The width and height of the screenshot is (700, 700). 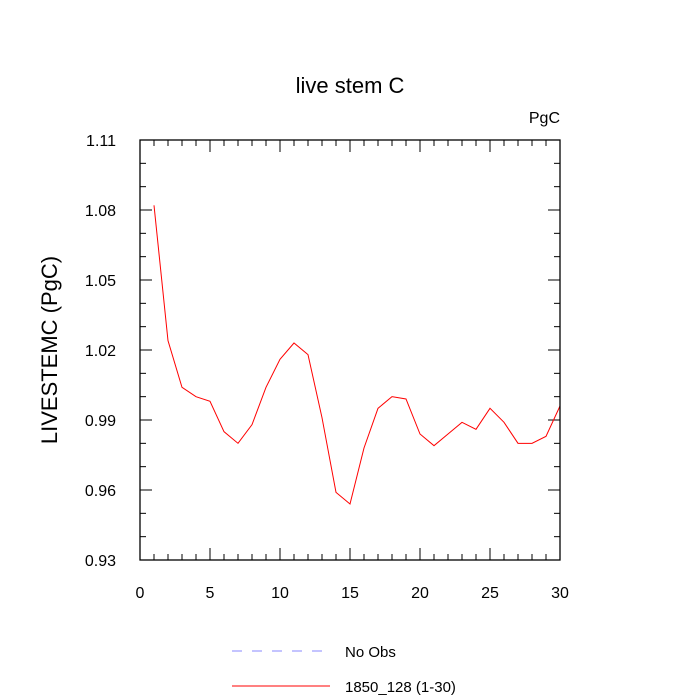 I want to click on chart-title: live stem C, so click(x=350, y=85).